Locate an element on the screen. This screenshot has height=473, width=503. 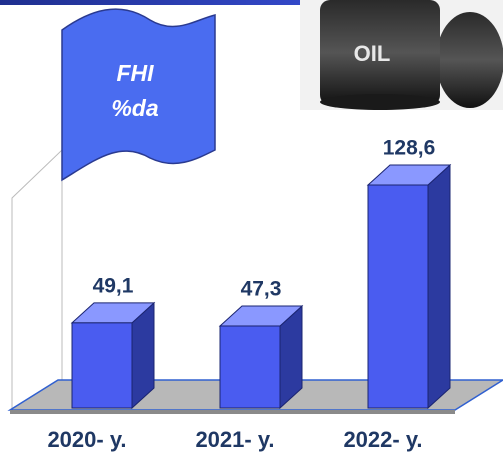
value-label: 49,1 is located at coordinates (113, 285).